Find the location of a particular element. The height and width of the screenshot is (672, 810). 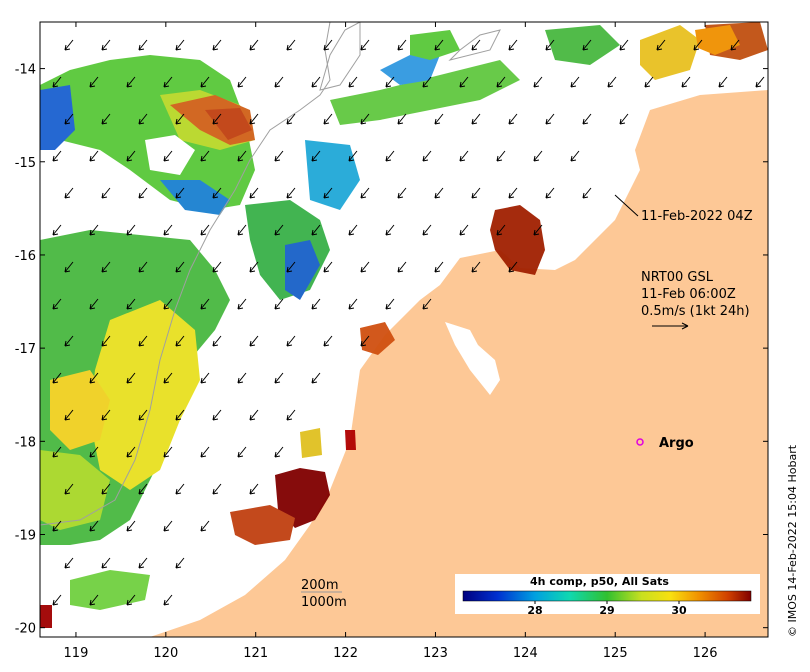

contour-200-label: 200m is located at coordinates (319, 585).